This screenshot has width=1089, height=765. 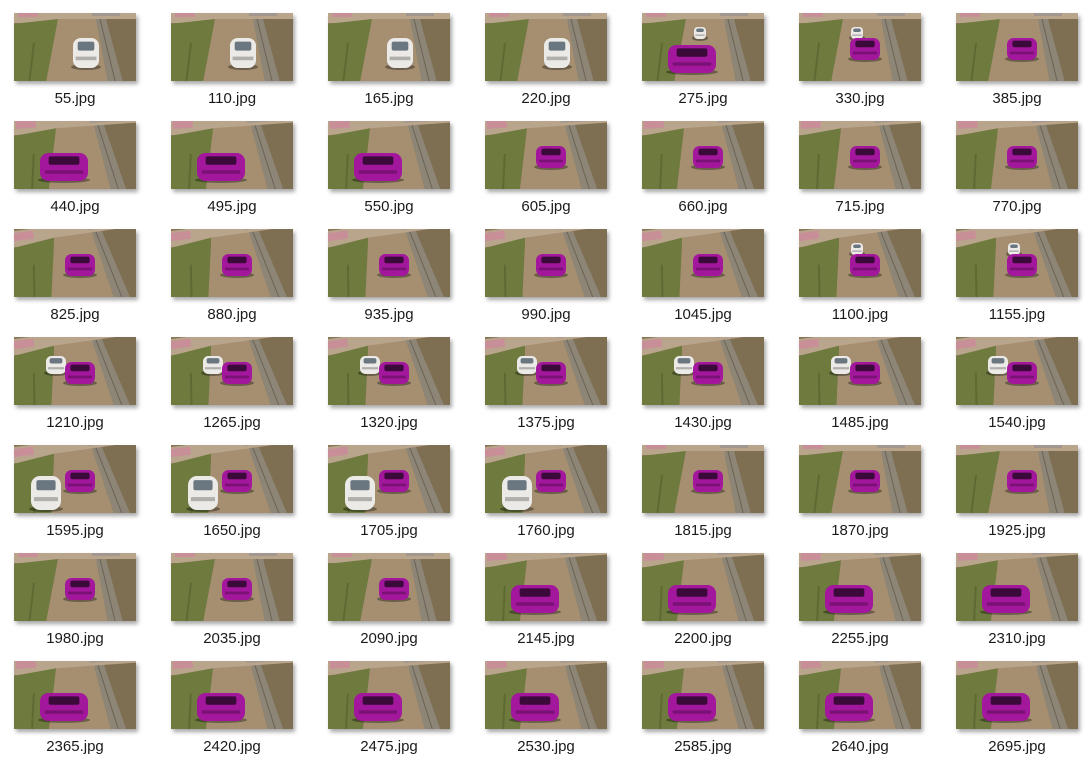 I want to click on file-tile: 165.jpg, so click(x=392, y=65).